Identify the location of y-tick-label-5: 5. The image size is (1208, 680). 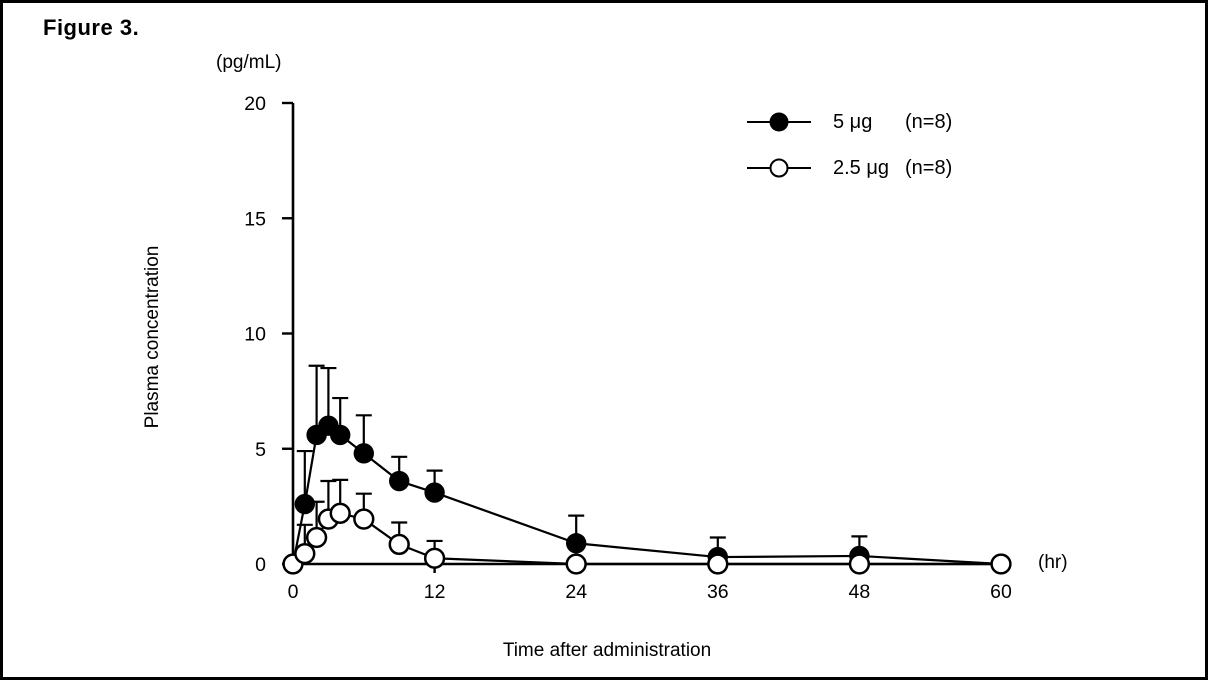
(260, 450).